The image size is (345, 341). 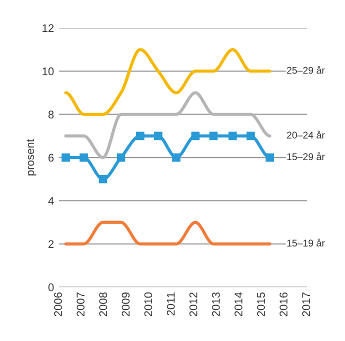 I want to click on x-tick-label: 2016, so click(x=284, y=304).